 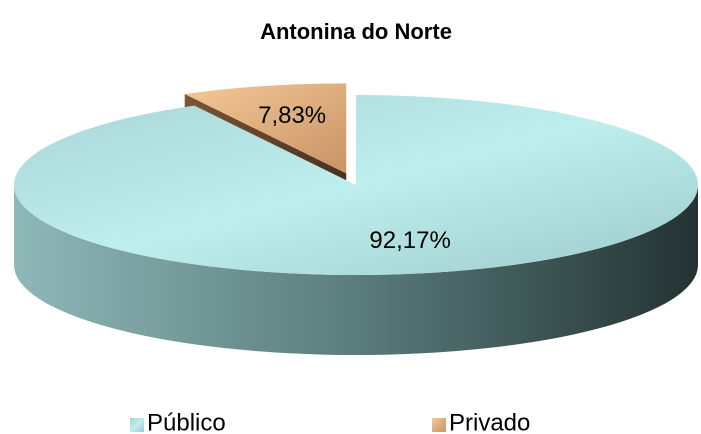 I want to click on legend-label: Público, so click(x=186, y=421).